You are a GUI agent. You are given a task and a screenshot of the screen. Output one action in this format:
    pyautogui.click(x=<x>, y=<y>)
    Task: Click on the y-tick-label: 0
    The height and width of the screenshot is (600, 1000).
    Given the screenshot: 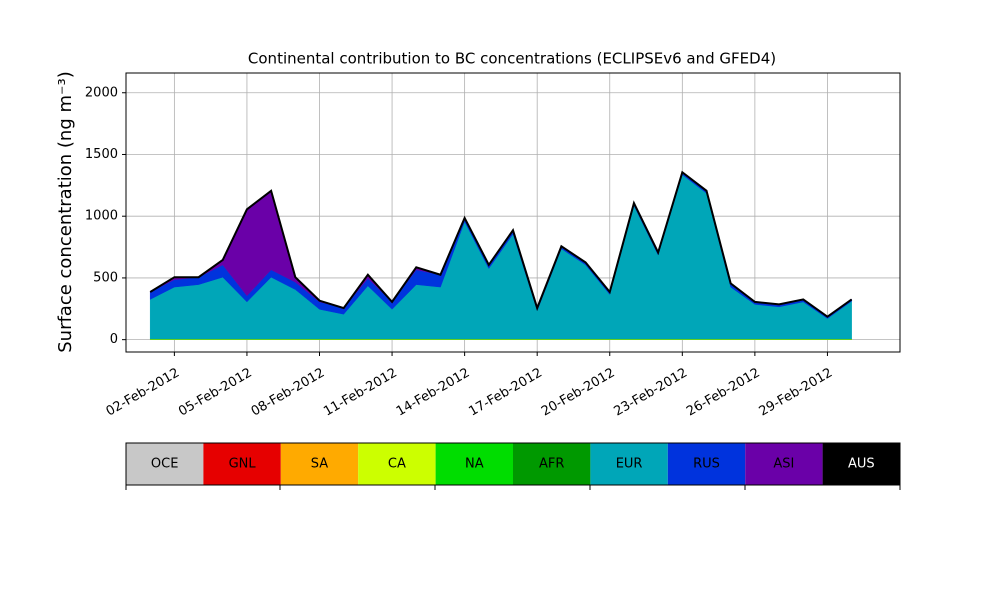 What is the action you would take?
    pyautogui.click(x=114, y=339)
    